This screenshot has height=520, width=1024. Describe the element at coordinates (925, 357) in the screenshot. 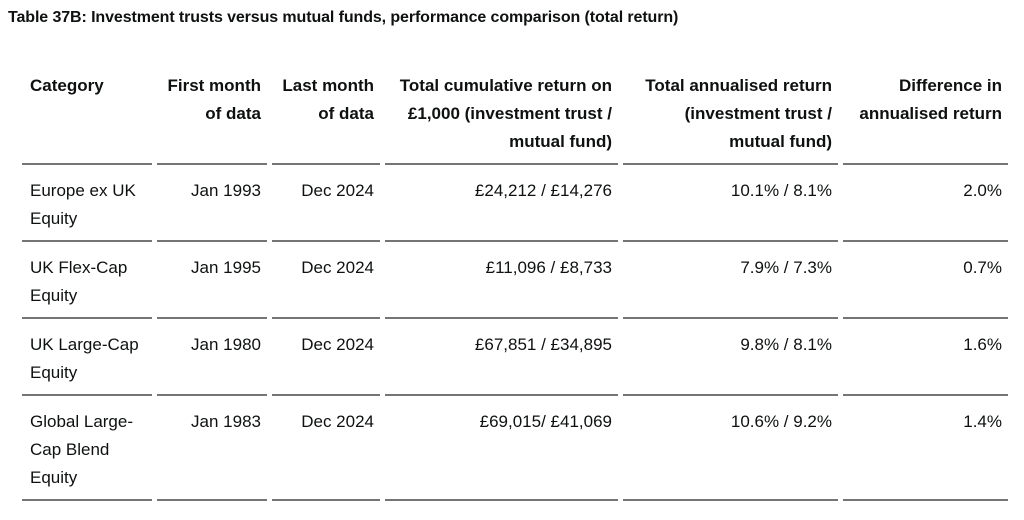

I see `cell-difference: 1.6%` at that location.